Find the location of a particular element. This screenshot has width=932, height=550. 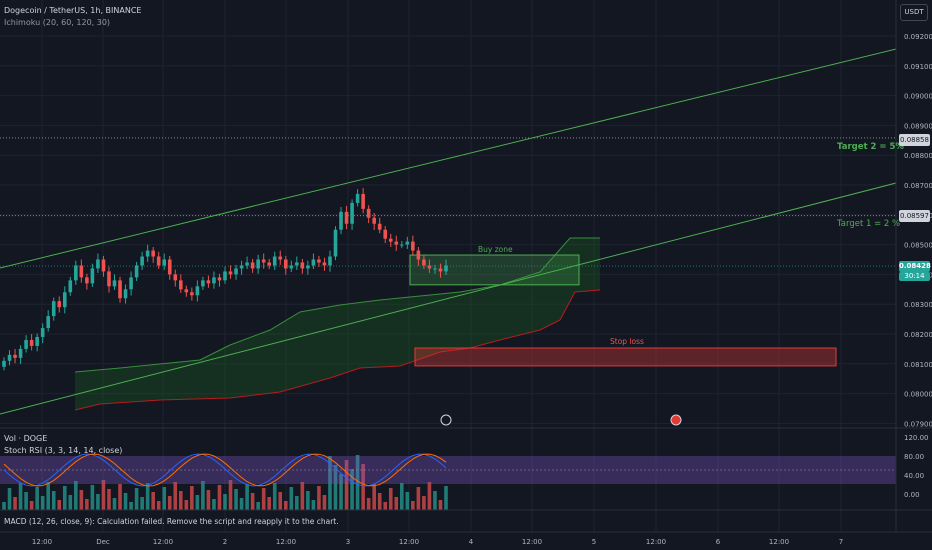

y-tick-label: 0.09100 is located at coordinates (918, 67).